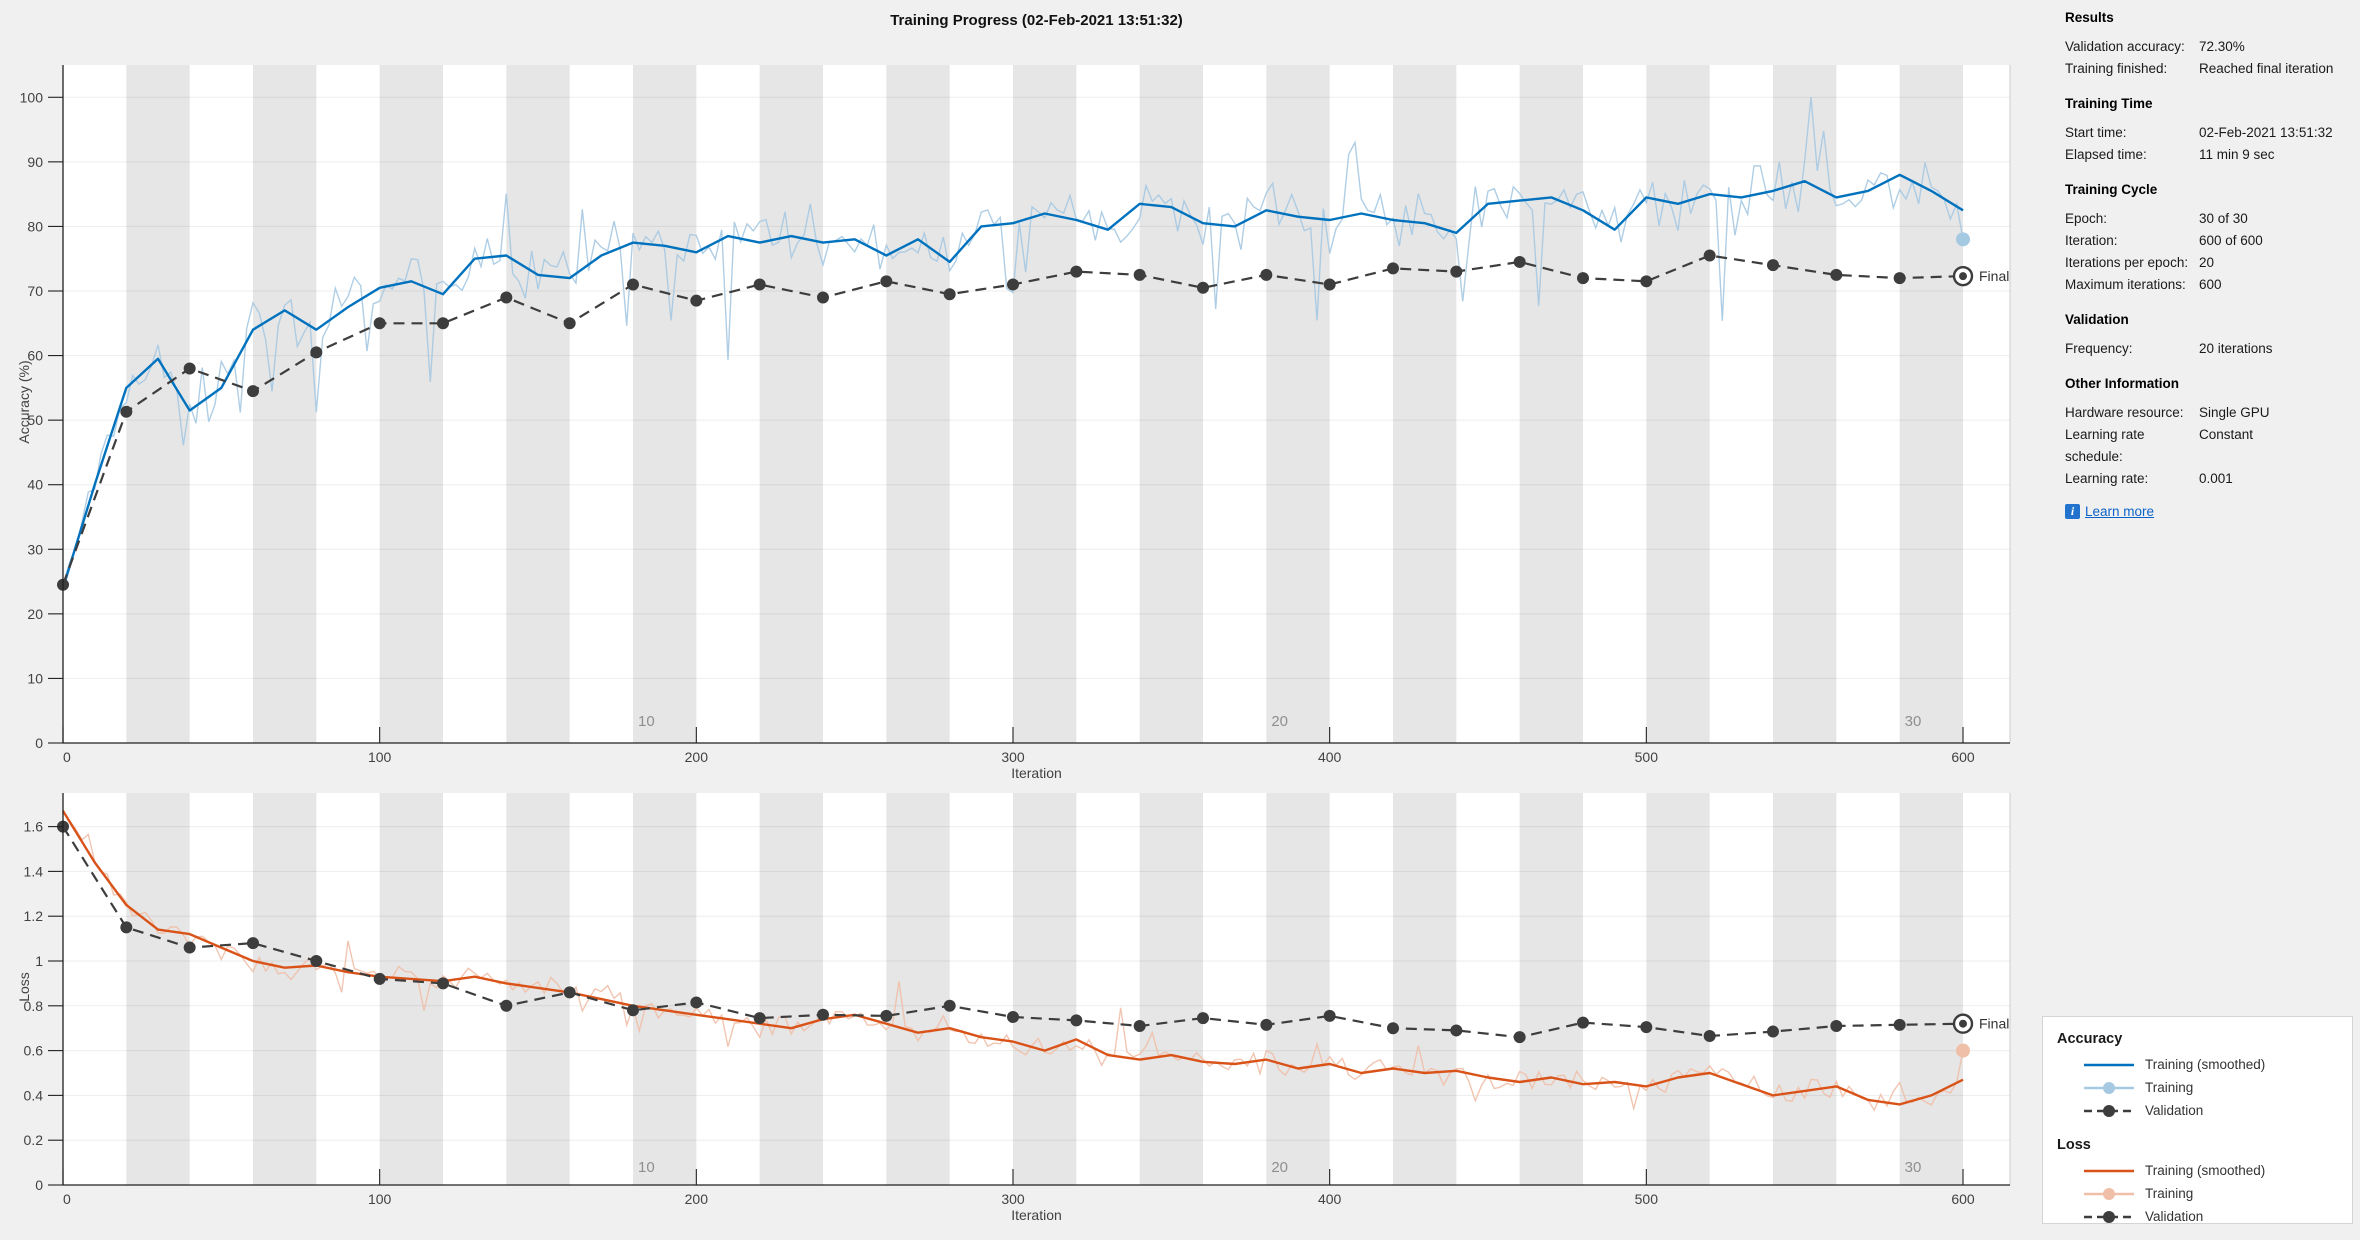  Describe the element at coordinates (2122, 383) in the screenshot. I see `section-header: Other Information` at that location.